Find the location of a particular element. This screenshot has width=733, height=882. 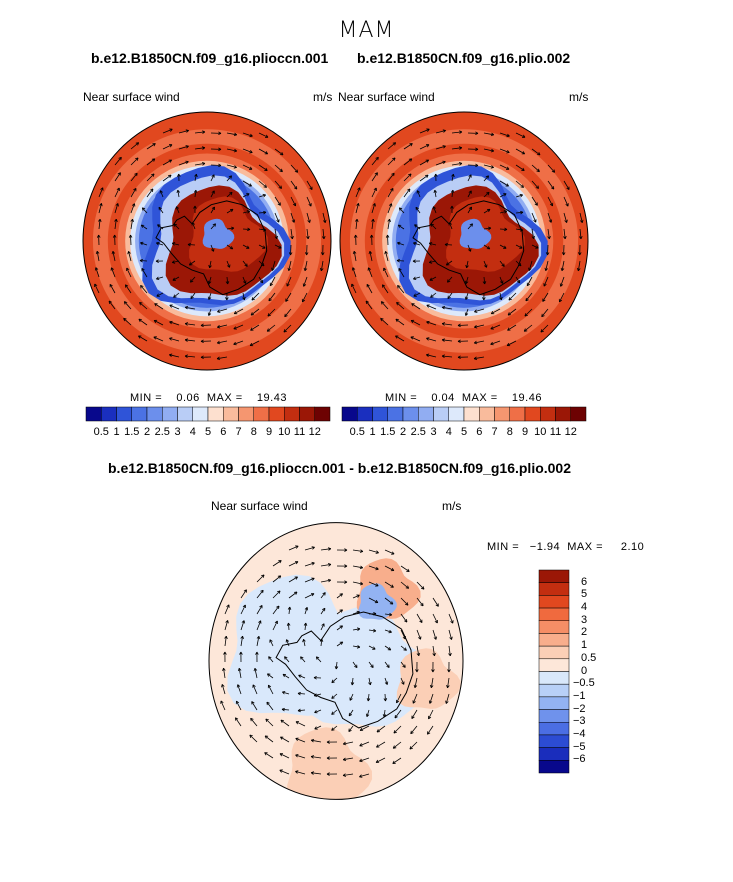

colorbar-tick-label: 11 is located at coordinates (555, 432).